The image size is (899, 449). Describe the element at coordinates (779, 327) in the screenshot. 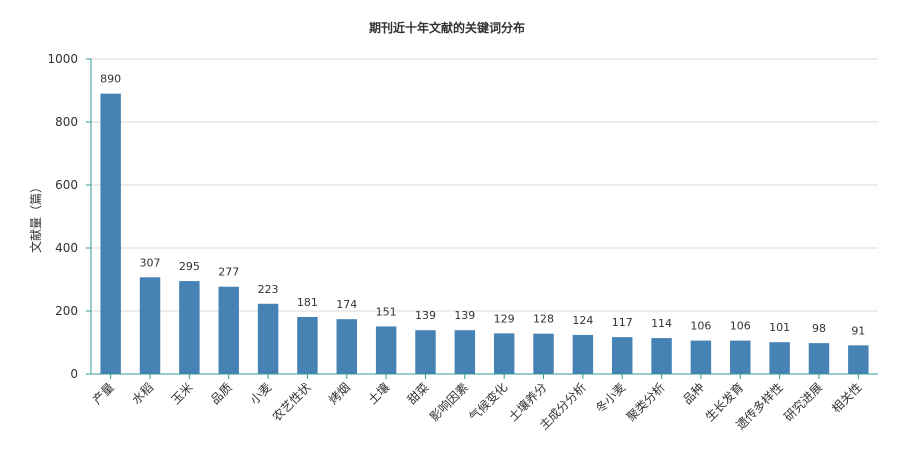

I see `data-label: 101` at that location.